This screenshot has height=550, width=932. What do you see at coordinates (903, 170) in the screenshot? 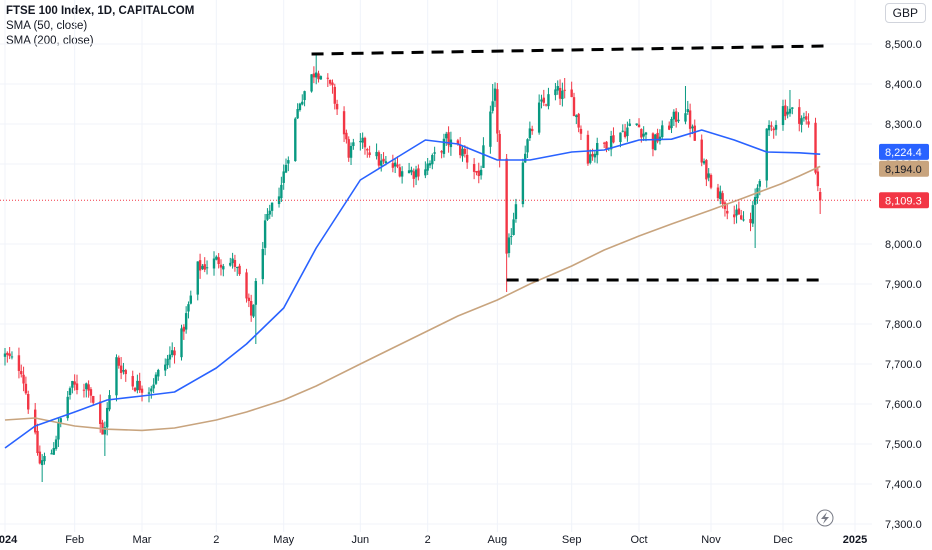
I see `sma200-badge-text: 8,194.0` at bounding box center [903, 170].